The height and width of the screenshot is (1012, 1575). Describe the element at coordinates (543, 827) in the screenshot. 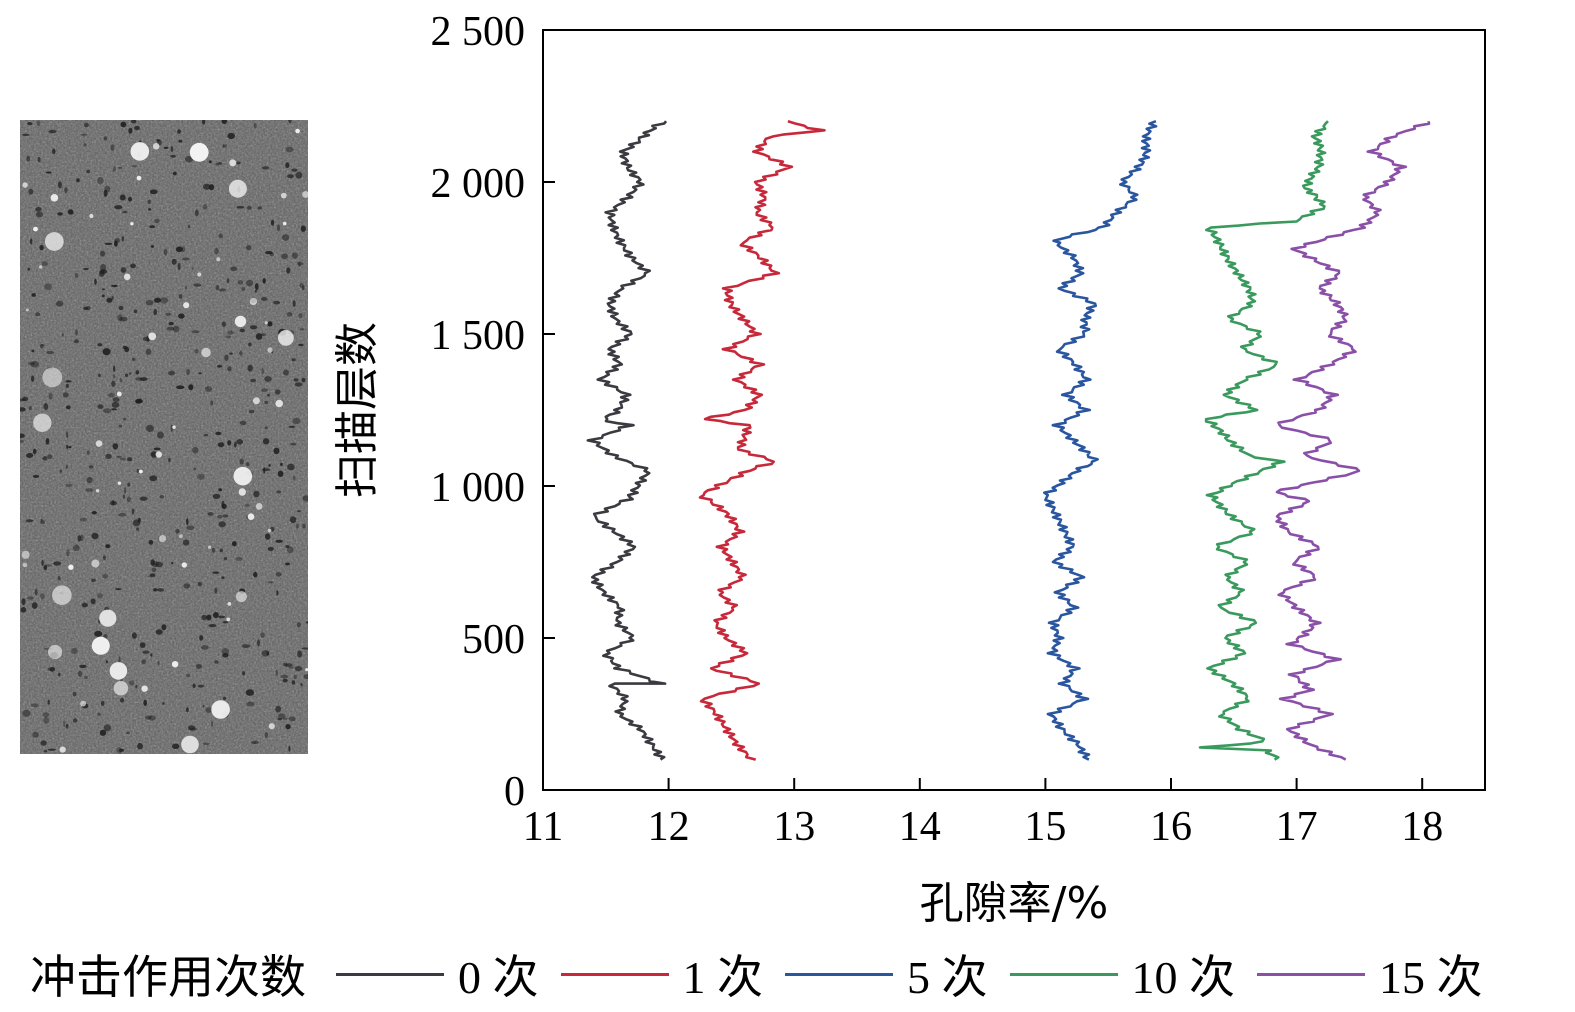

I see `x-tick-label: 11` at that location.